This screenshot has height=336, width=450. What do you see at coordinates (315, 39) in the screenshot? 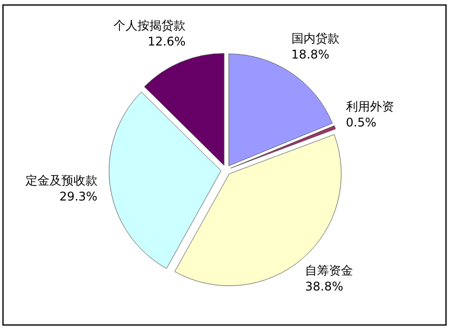
I see `slice-label: 国内贷款` at bounding box center [315, 39].